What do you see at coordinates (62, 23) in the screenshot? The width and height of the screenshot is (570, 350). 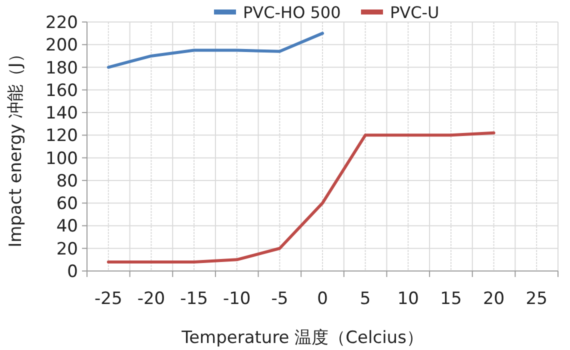 I see `y-tick-label: 220` at bounding box center [62, 23].